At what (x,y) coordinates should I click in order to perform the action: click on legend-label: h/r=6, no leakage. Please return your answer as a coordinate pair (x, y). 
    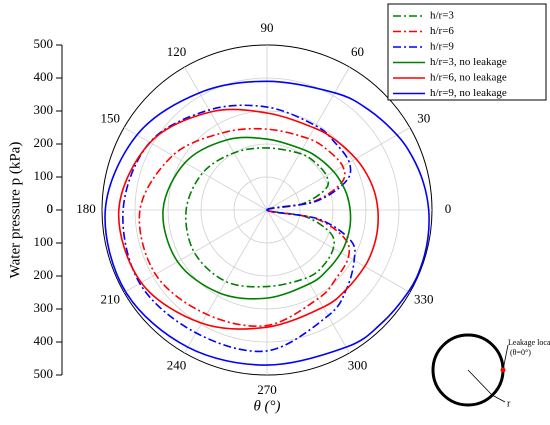
    Looking at the image, I should click on (468, 78).